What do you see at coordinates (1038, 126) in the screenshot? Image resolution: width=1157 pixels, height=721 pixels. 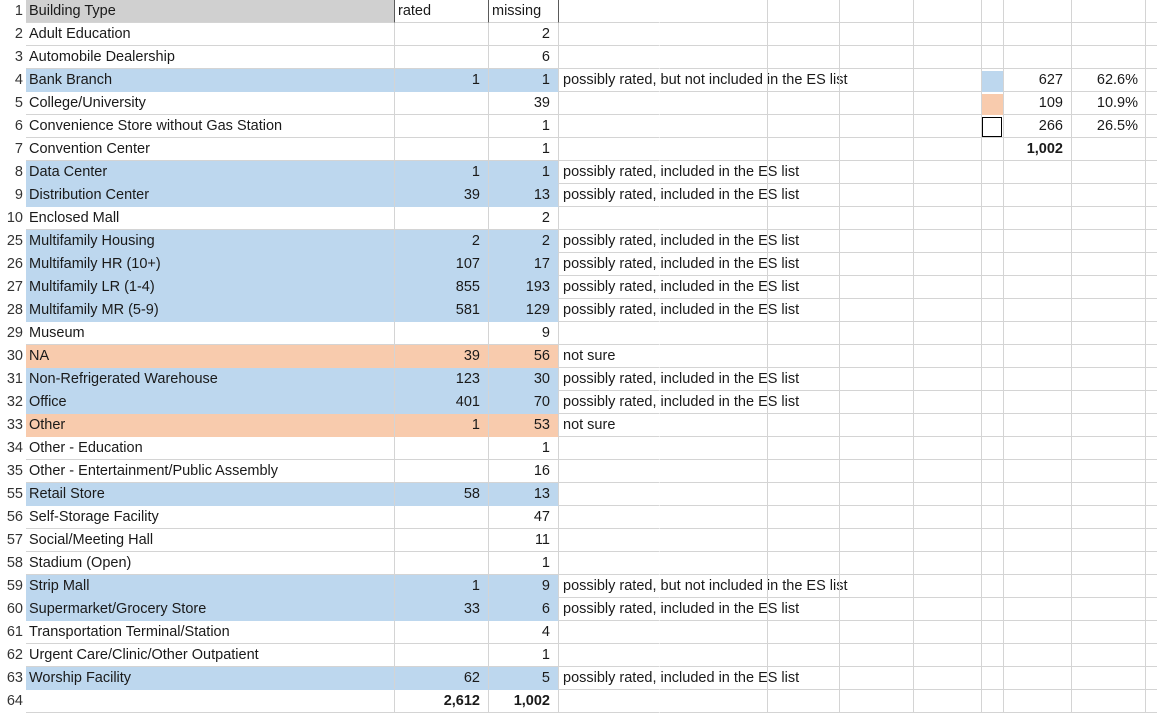 I see `summary-count: 266` at bounding box center [1038, 126].